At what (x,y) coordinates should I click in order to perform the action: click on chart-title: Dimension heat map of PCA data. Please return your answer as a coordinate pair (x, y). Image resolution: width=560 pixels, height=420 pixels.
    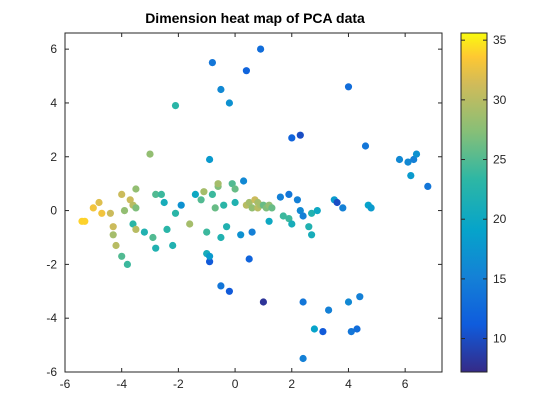
    Looking at the image, I should click on (255, 18).